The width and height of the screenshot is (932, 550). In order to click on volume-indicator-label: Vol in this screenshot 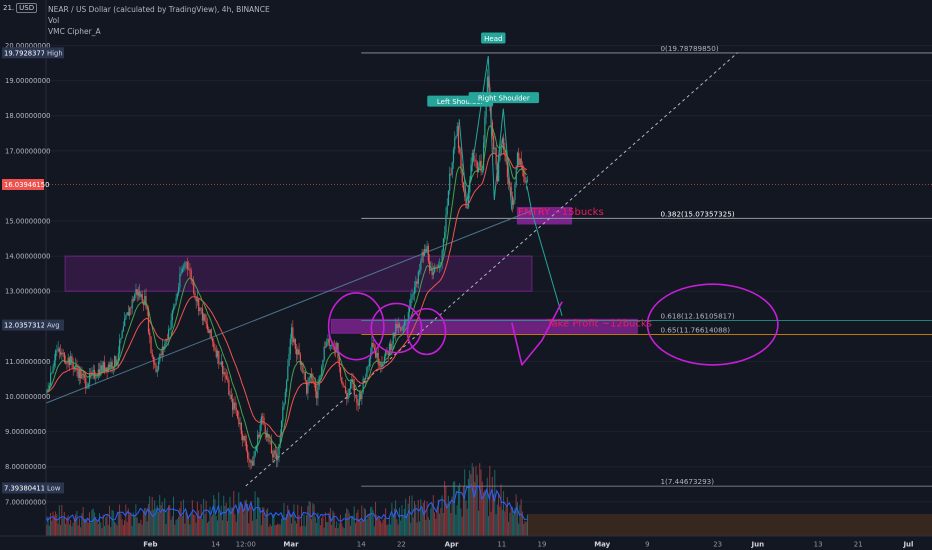, I will do `click(54, 20)`.